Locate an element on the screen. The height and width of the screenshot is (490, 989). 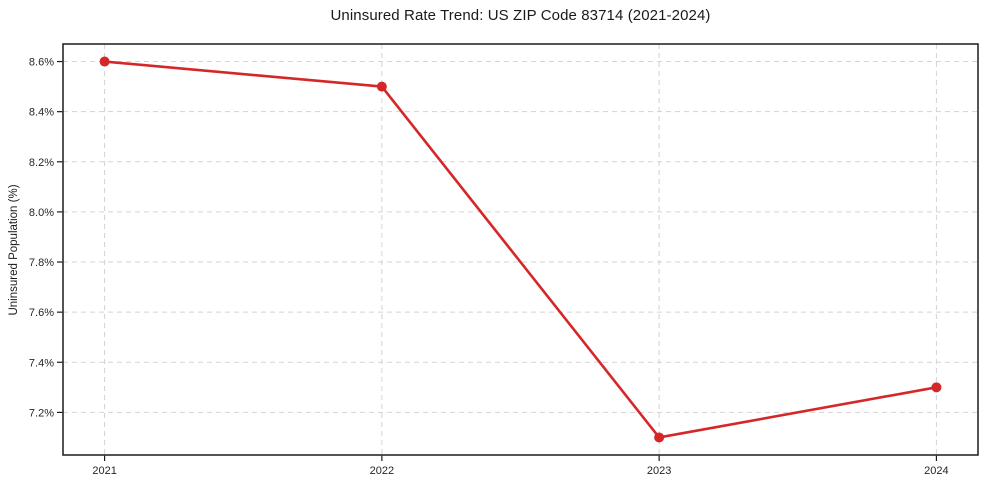
y-tick-label: 8.0% is located at coordinates (41, 213).